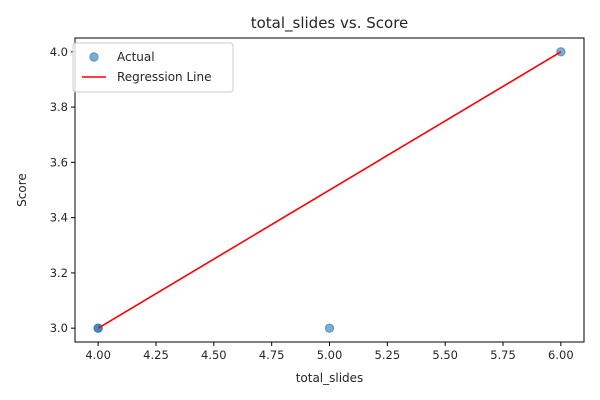 Image resolution: width=600 pixels, height=400 pixels. Describe the element at coordinates (94, 57) in the screenshot. I see `legend-marker-actual` at that location.